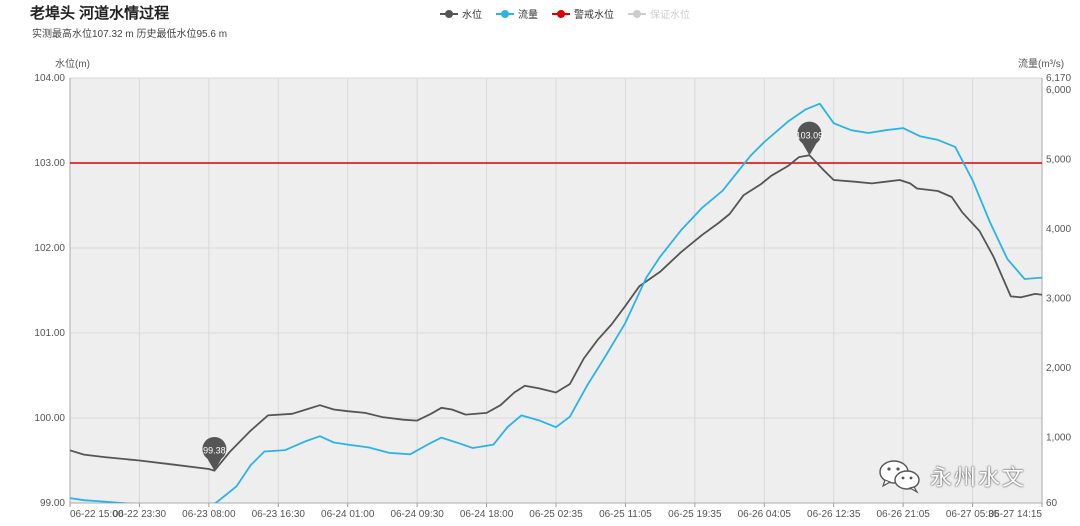 This screenshot has width=1080, height=526. I want to click on y-right-tick-label: 6,170, so click(1058, 78).